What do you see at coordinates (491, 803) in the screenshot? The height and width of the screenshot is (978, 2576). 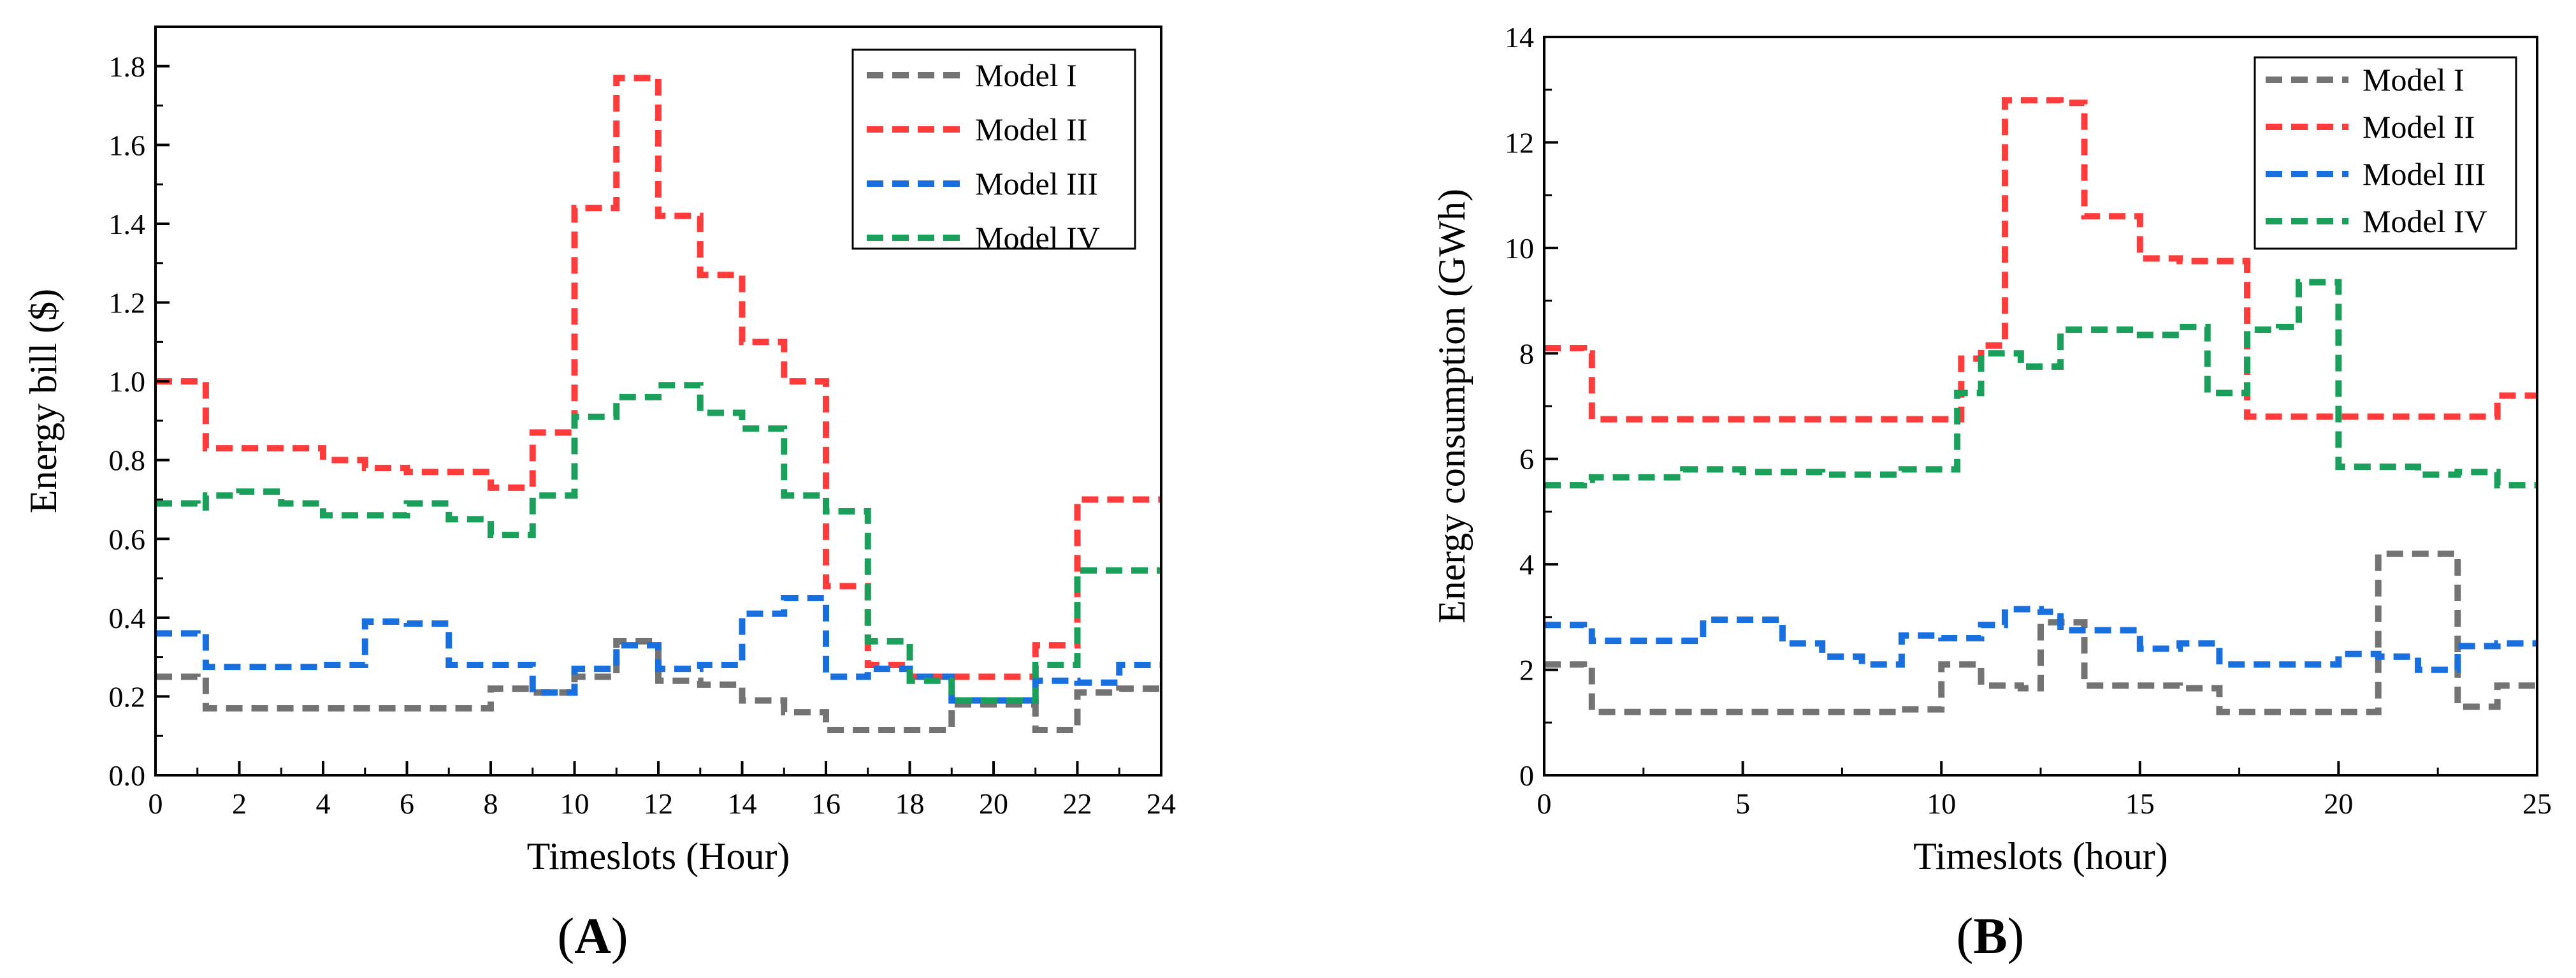 I see `x-tick-label: 8` at bounding box center [491, 803].